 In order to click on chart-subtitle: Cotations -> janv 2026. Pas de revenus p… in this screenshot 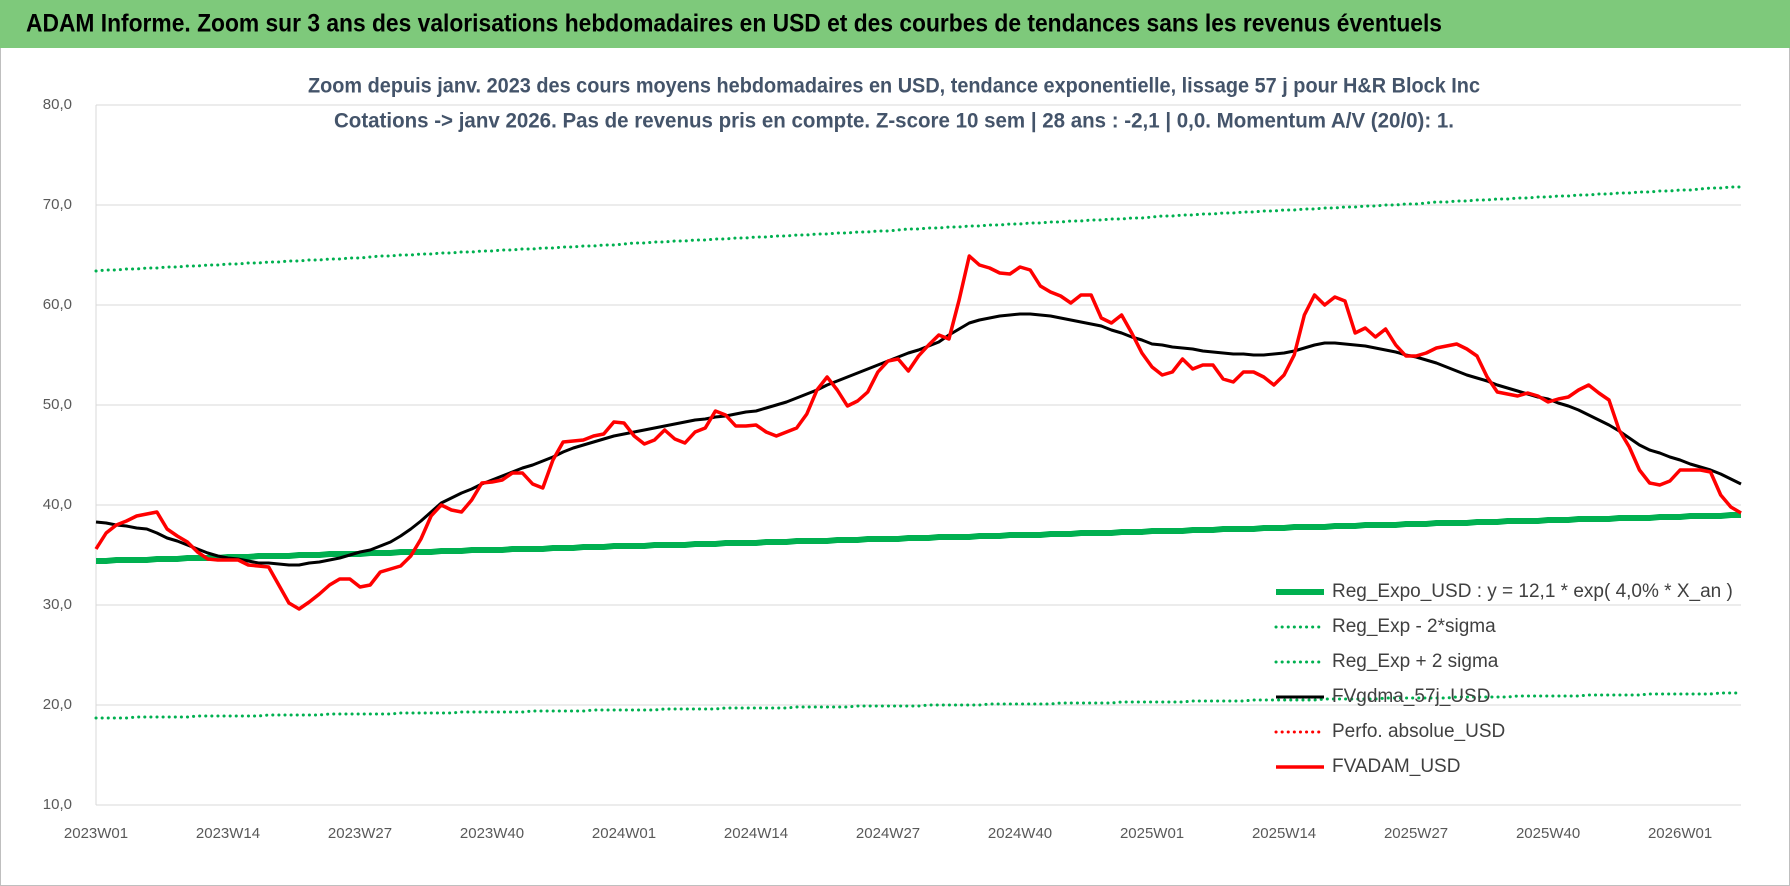, I will do `click(894, 121)`.